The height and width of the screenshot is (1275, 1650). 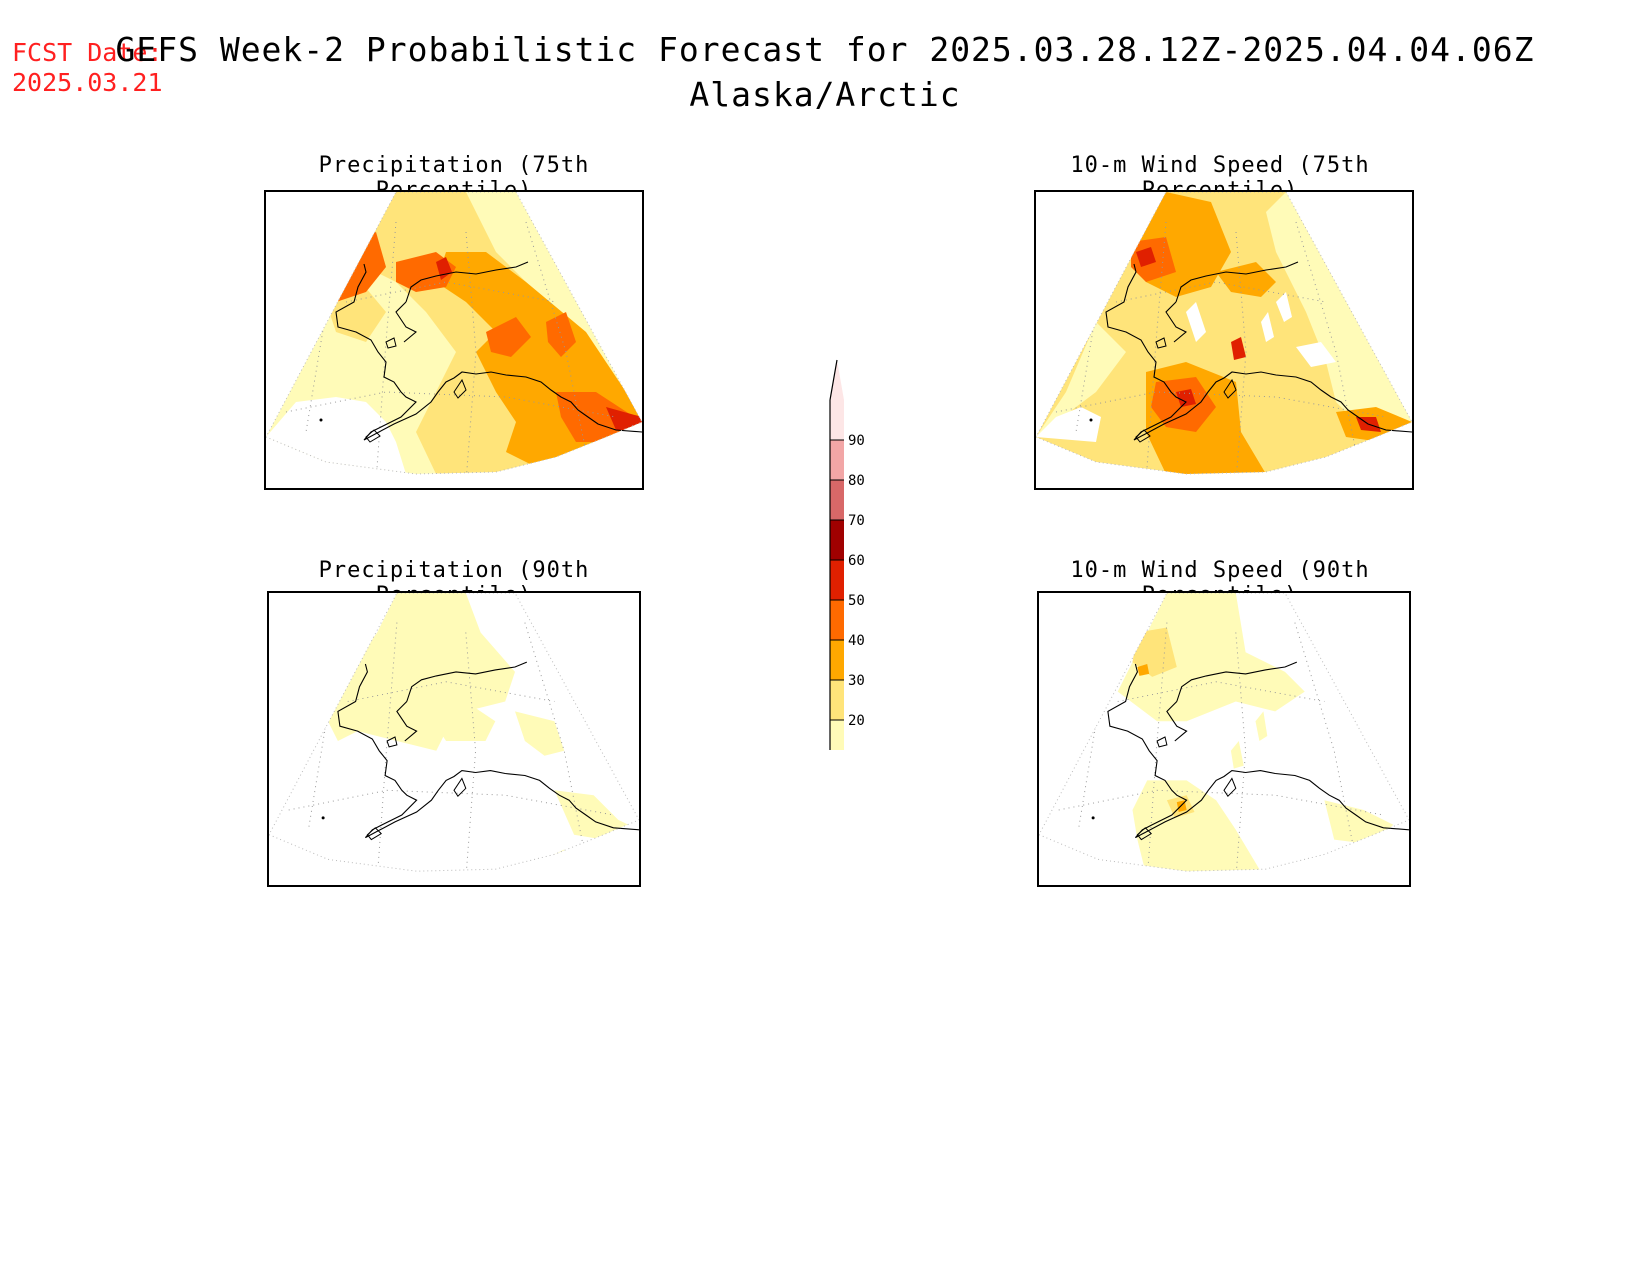 I want to click on title-region: Alaska/Arctic, so click(x=825, y=94).